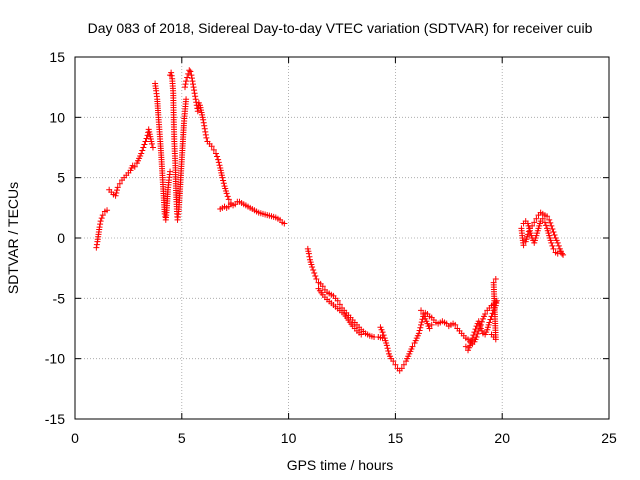 The image size is (640, 480). What do you see at coordinates (340, 465) in the screenshot?
I see `x-axis-label: GPS time / hours` at bounding box center [340, 465].